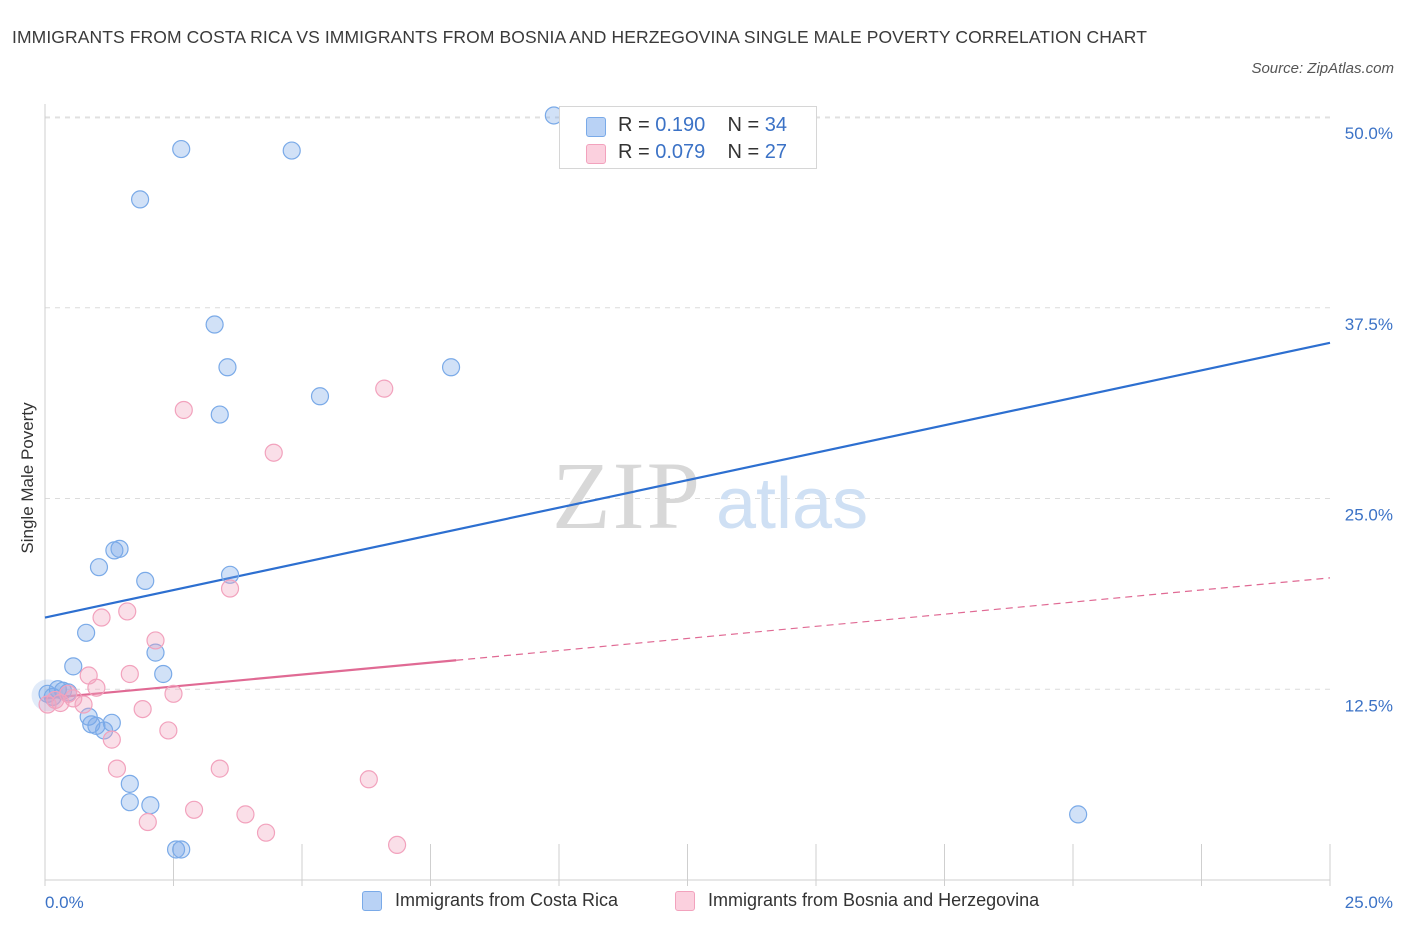 The height and width of the screenshot is (930, 1406). I want to click on y-tick-label: 25.0%, so click(1369, 515).